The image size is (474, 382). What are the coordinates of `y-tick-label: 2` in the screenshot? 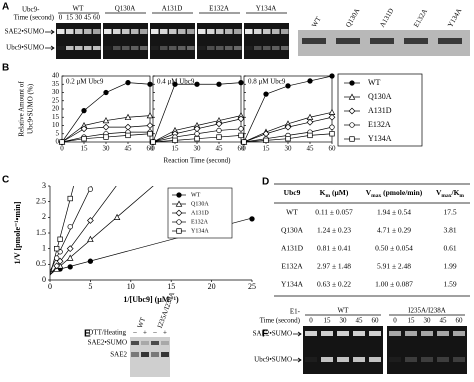 It's located at (44, 216).